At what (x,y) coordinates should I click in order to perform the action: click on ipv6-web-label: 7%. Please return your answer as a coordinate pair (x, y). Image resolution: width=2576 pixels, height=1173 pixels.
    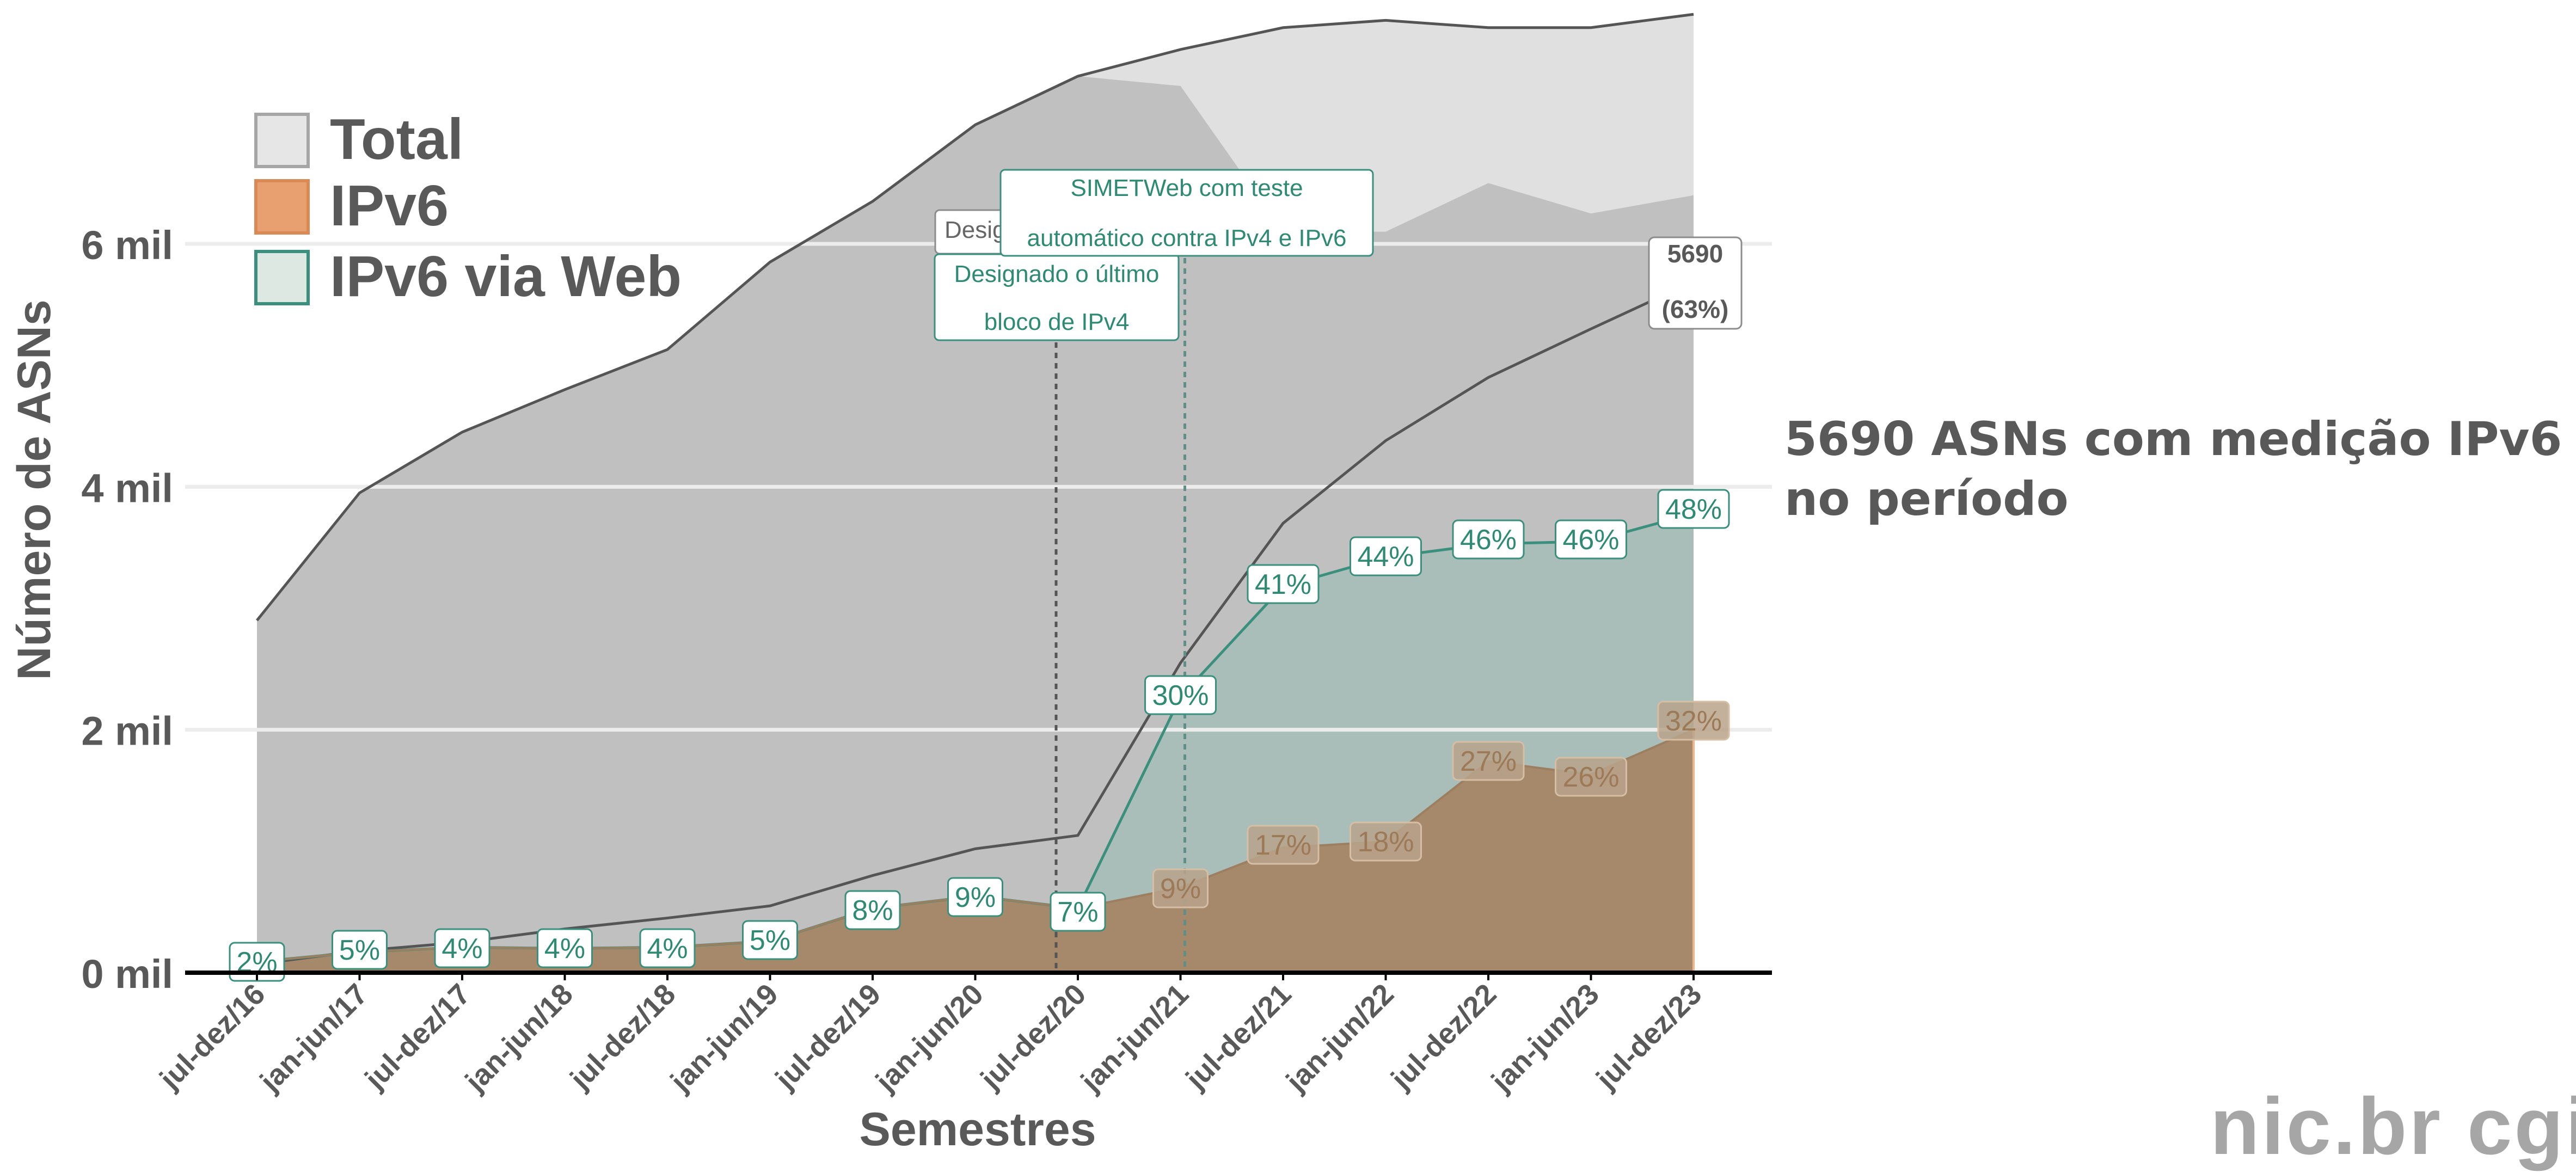
    Looking at the image, I should click on (1077, 912).